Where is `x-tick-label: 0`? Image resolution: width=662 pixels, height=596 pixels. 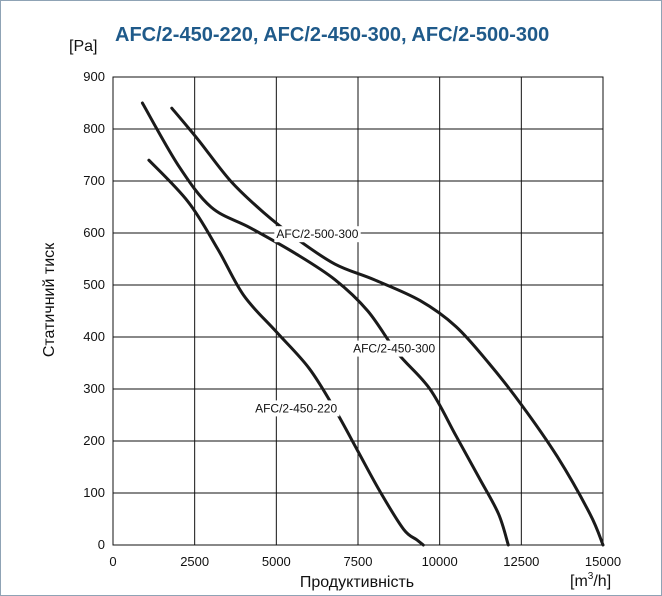 x-tick-label: 0 is located at coordinates (112, 561).